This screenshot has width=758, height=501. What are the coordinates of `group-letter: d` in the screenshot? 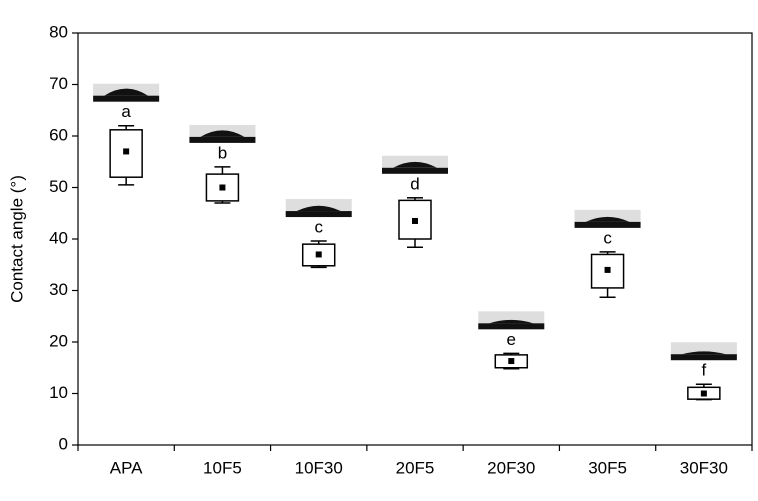 It's located at (414, 183).